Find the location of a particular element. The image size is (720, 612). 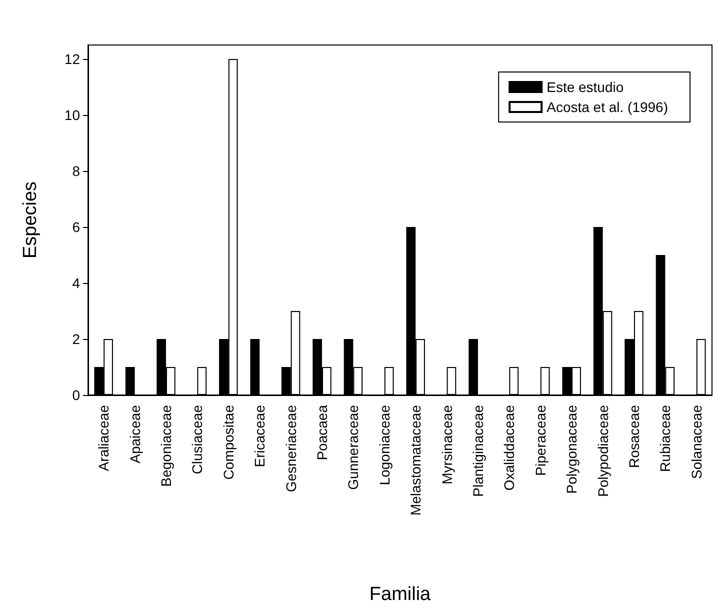

x-axis-title: Familia is located at coordinates (400, 594).